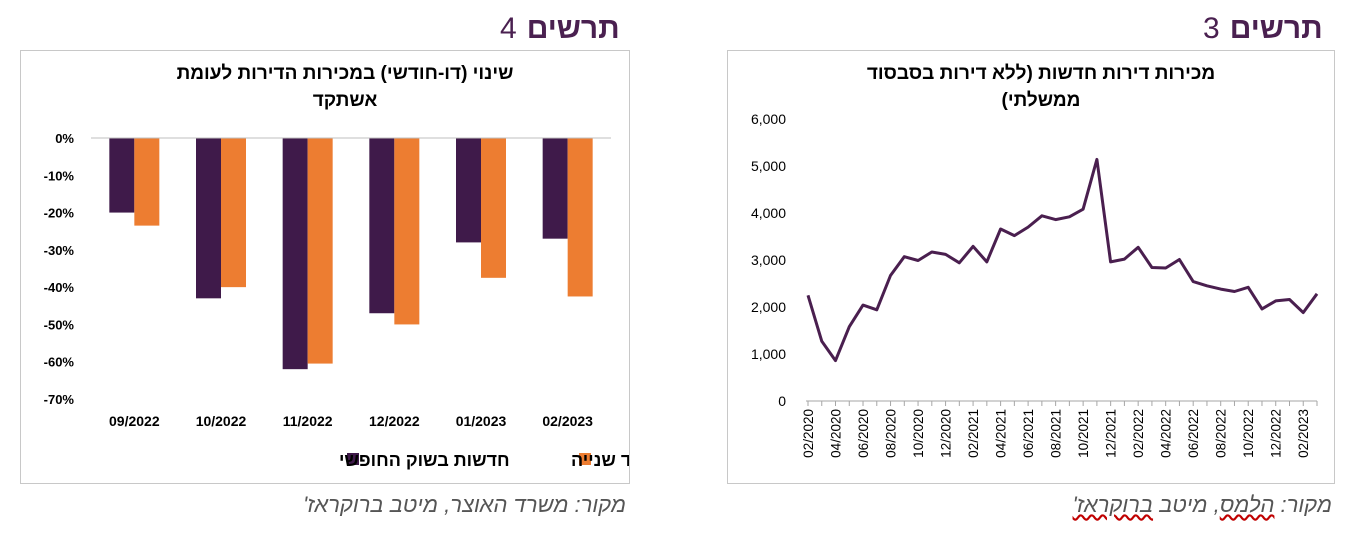 This screenshot has height=548, width=1352. Describe the element at coordinates (64, 138) in the screenshot. I see `bar-chart-y-tick-label: 0%` at that location.